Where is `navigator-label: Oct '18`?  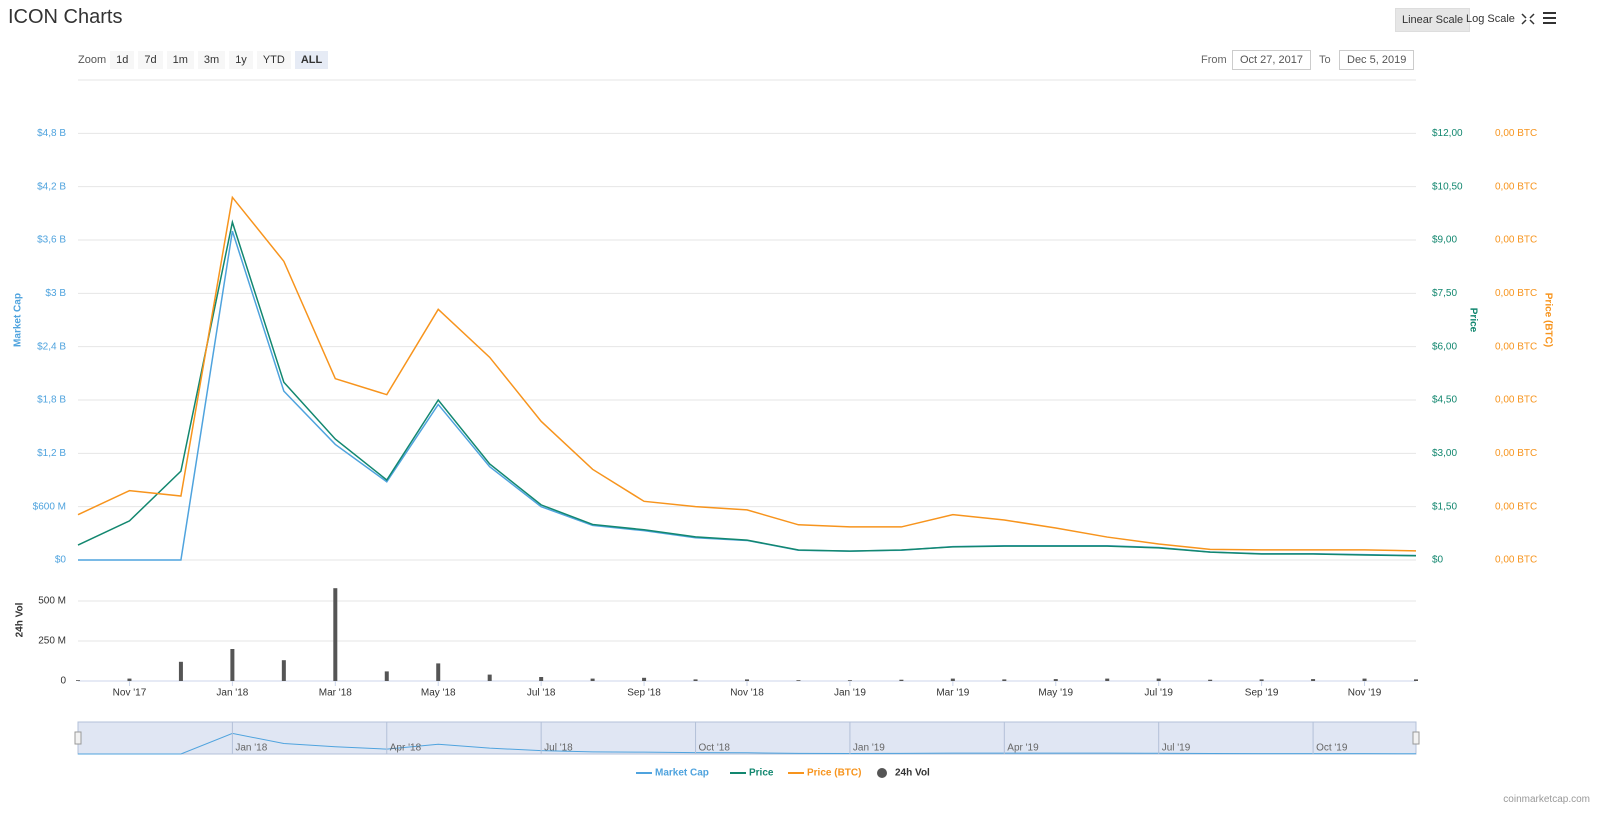
navigator-label: Oct '18 is located at coordinates (715, 748).